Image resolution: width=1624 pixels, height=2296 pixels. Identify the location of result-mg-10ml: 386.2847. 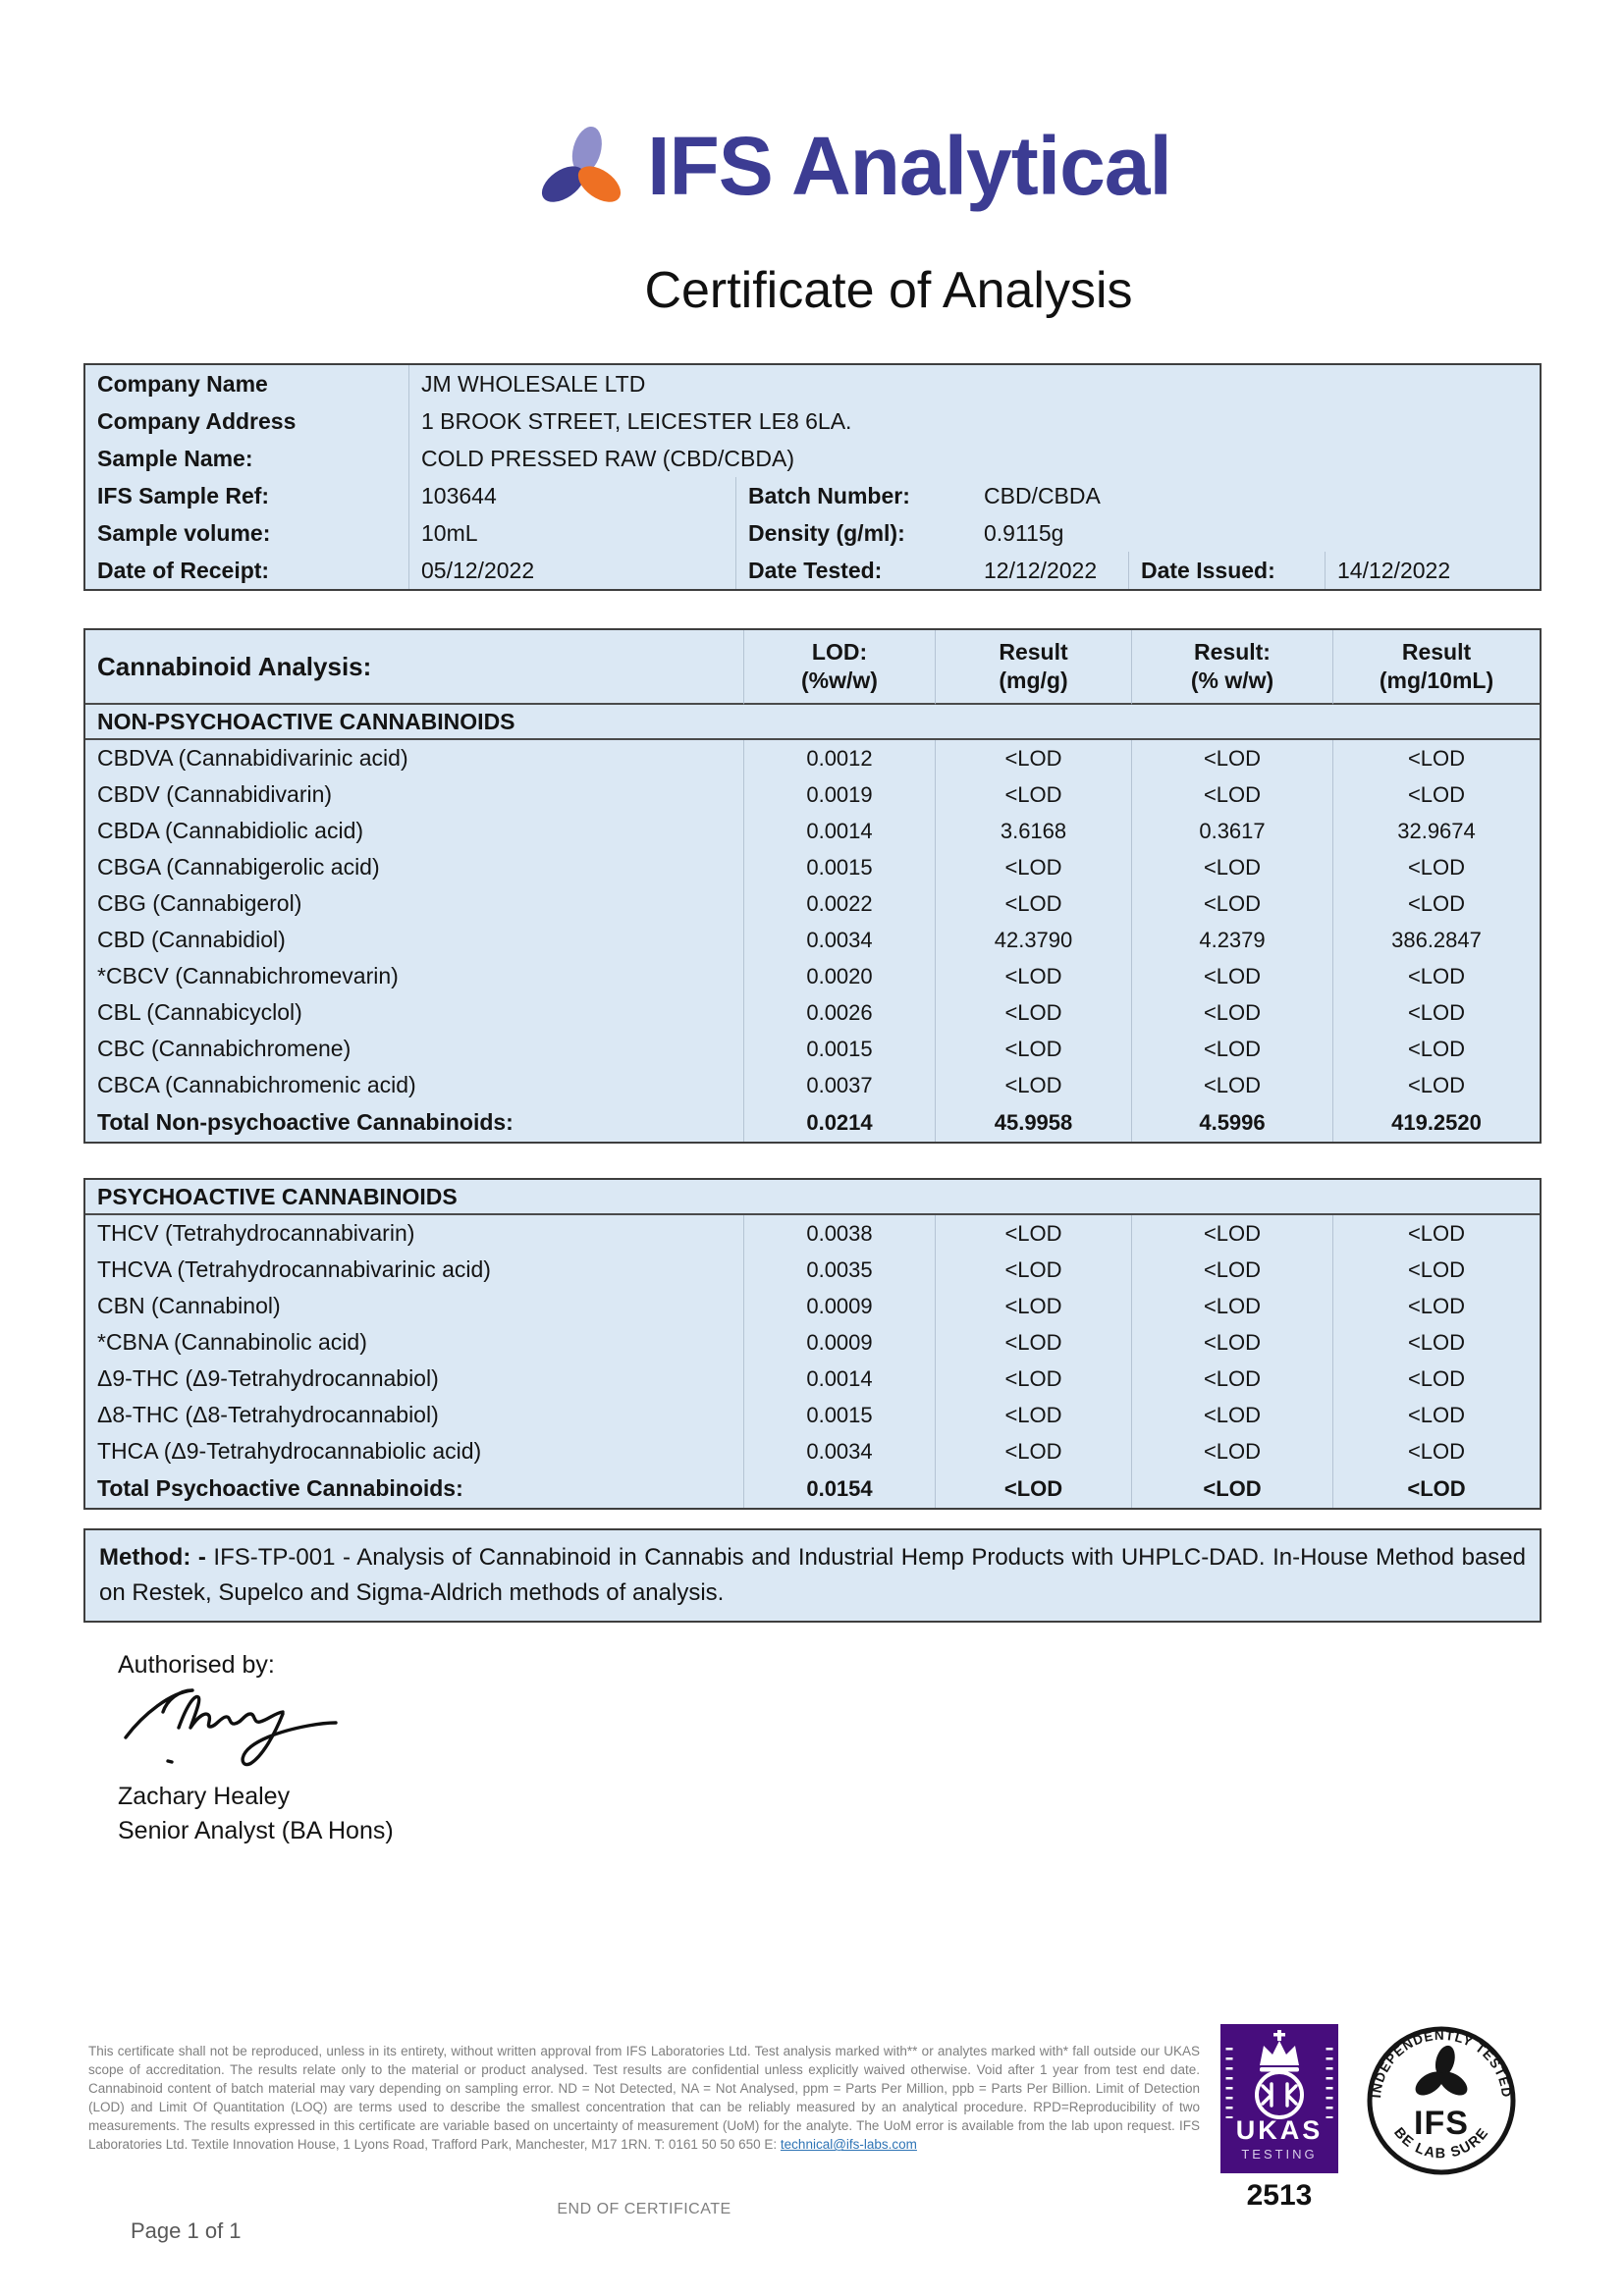
(1436, 940).